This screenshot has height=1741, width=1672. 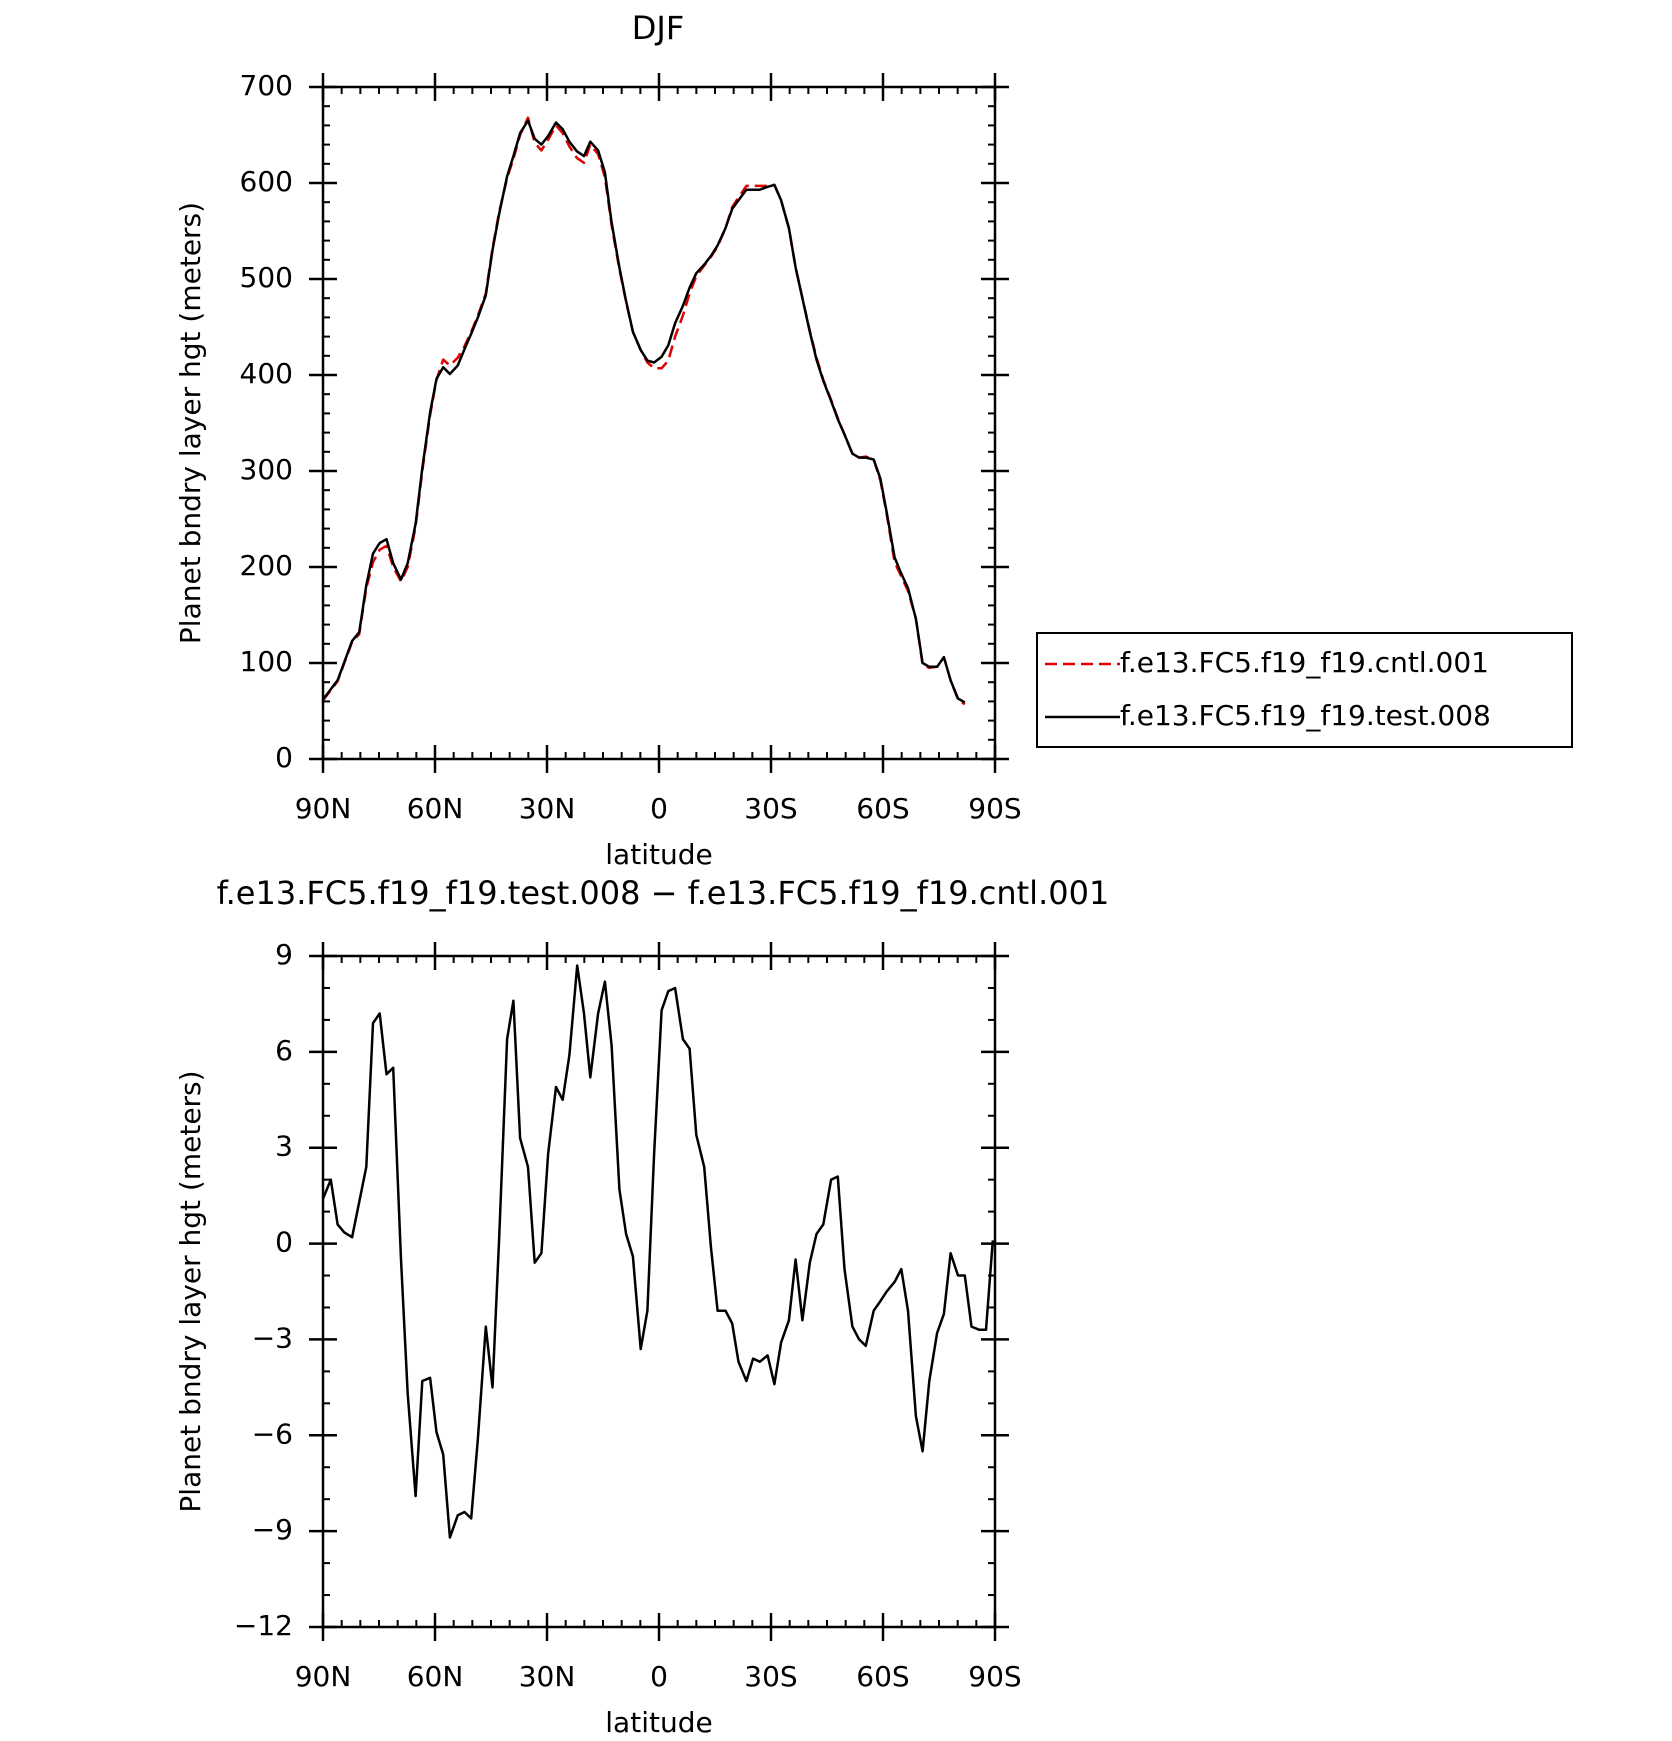 What do you see at coordinates (266, 469) in the screenshot?
I see `y-tick-label: 300` at bounding box center [266, 469].